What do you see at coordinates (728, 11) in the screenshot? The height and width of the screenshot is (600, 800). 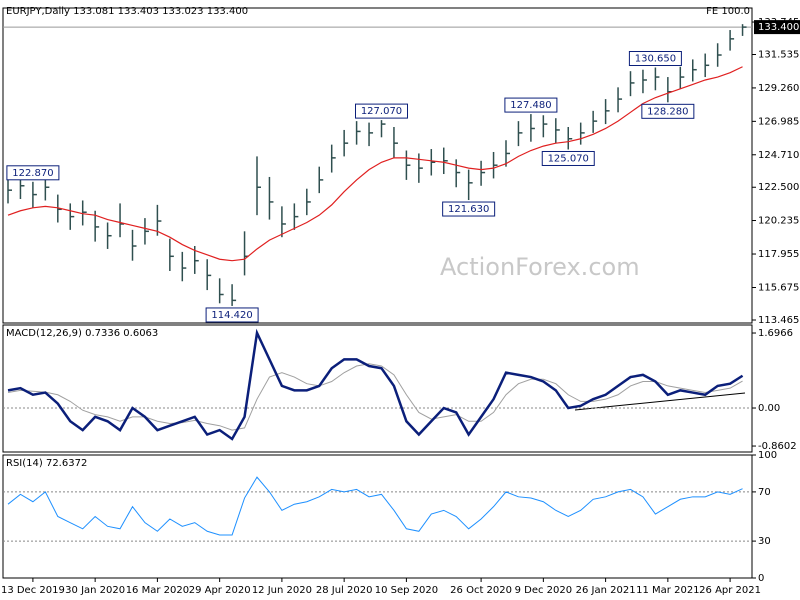 I see `corner-label: FE 100.0` at bounding box center [728, 11].